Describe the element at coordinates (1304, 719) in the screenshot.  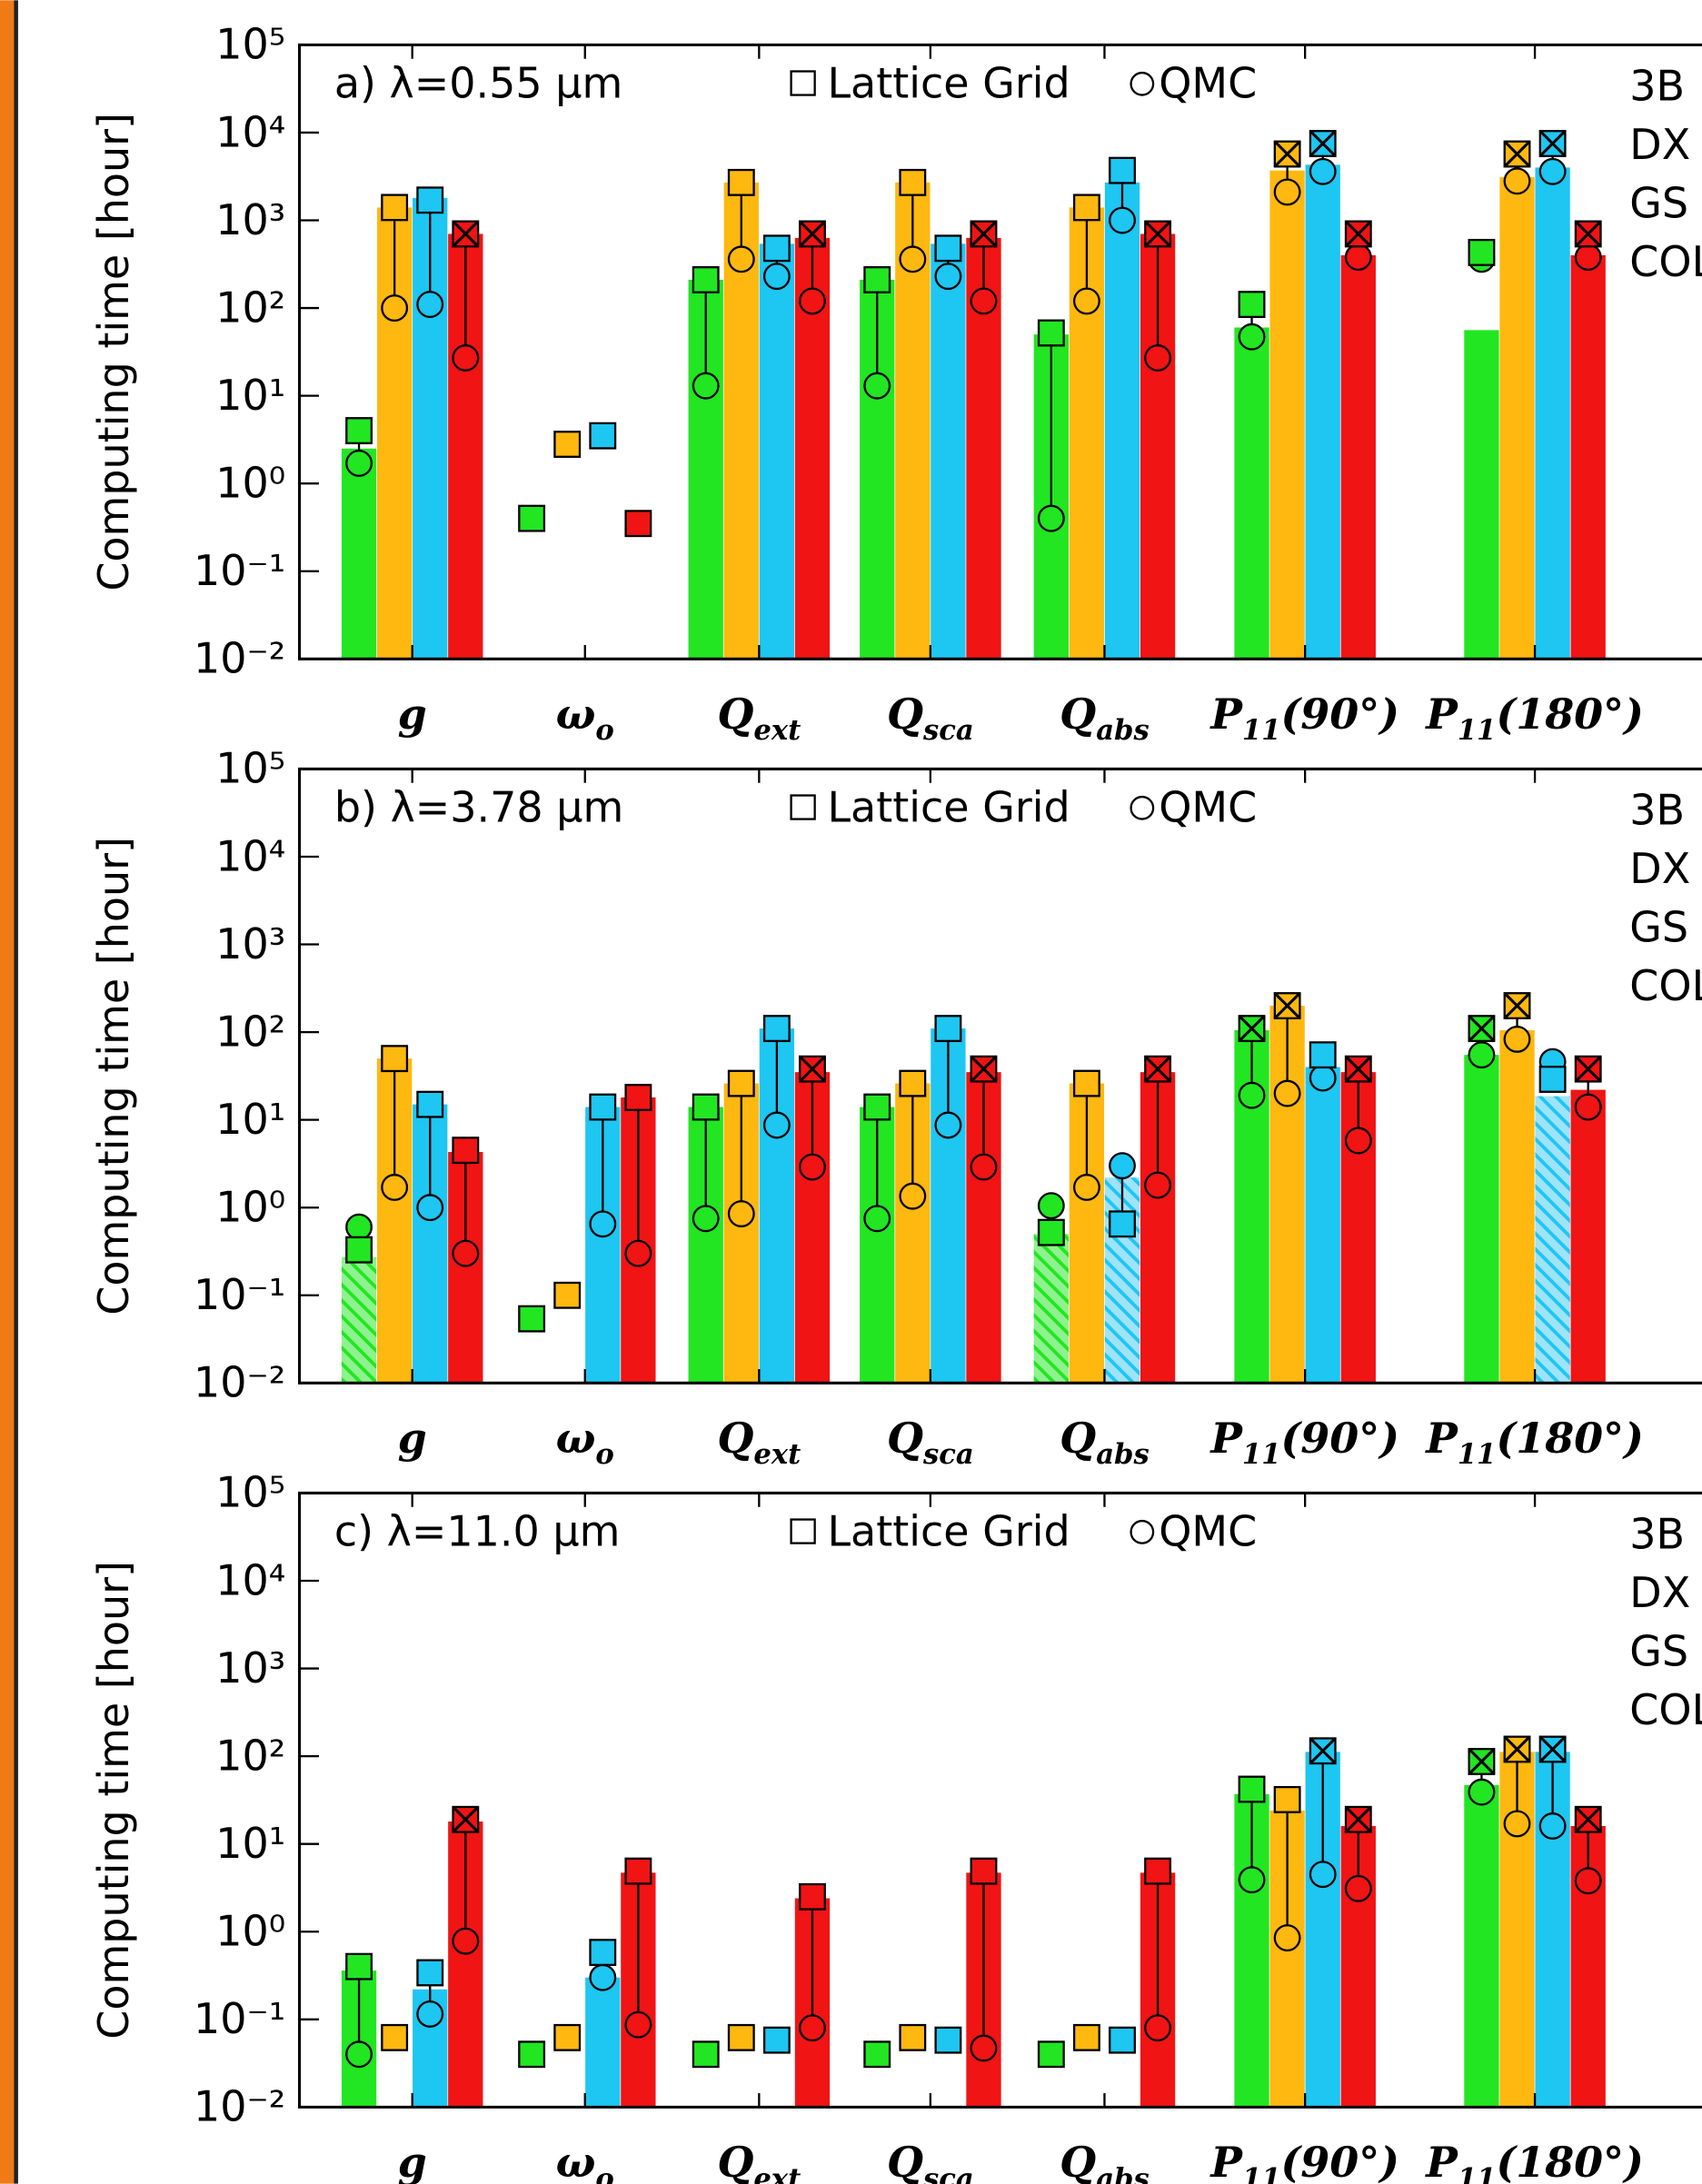
I see `x-tick-label: P11(90°)` at that location.